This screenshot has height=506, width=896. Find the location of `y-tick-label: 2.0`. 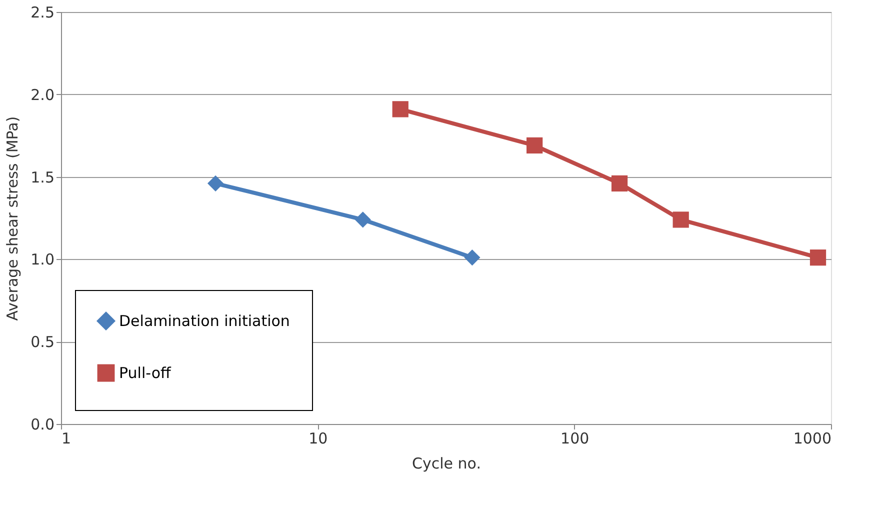

y-tick-label: 2.0 is located at coordinates (42, 95).